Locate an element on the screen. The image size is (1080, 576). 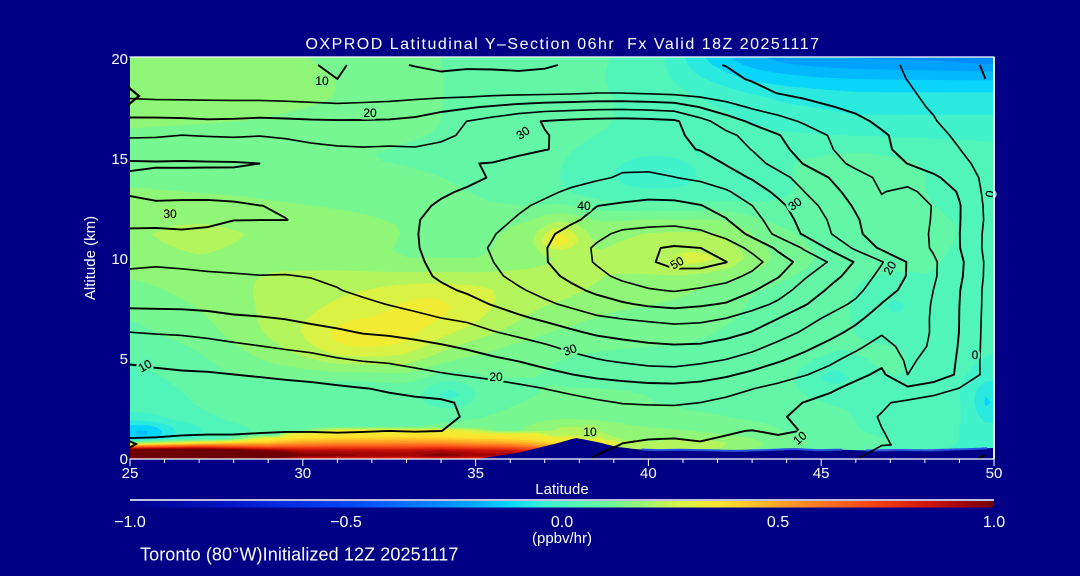
svg-text: −0.5 is located at coordinates (346, 522).